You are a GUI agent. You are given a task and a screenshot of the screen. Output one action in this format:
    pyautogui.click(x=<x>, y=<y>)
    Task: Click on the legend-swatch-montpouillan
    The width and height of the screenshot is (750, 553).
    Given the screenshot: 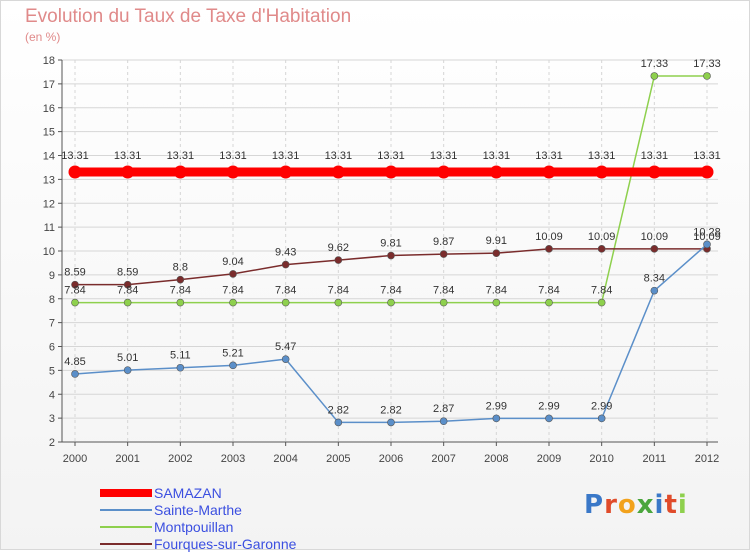 What is the action you would take?
    pyautogui.click(x=126, y=527)
    